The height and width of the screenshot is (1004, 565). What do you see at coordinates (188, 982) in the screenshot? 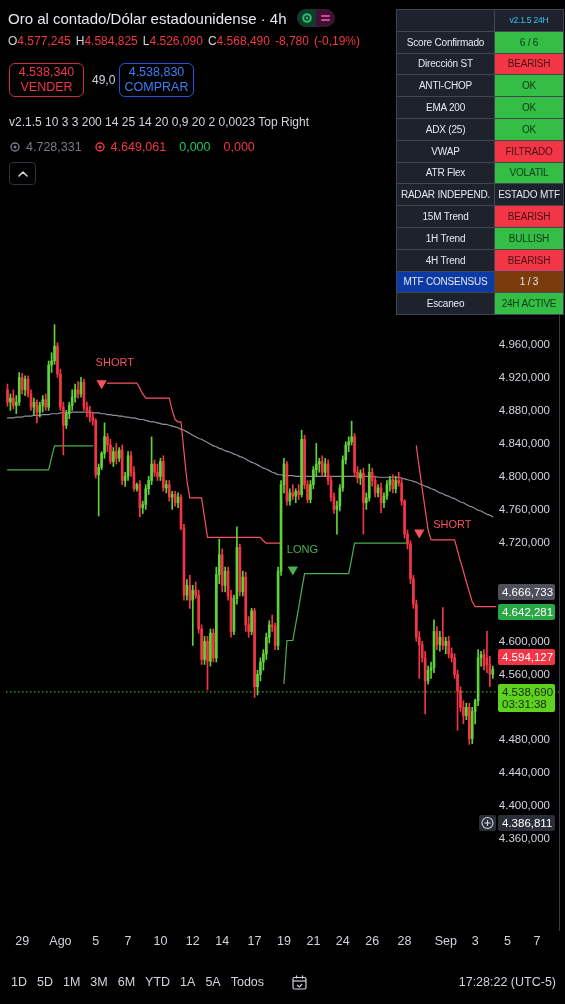
I see `text: 1A` at bounding box center [188, 982].